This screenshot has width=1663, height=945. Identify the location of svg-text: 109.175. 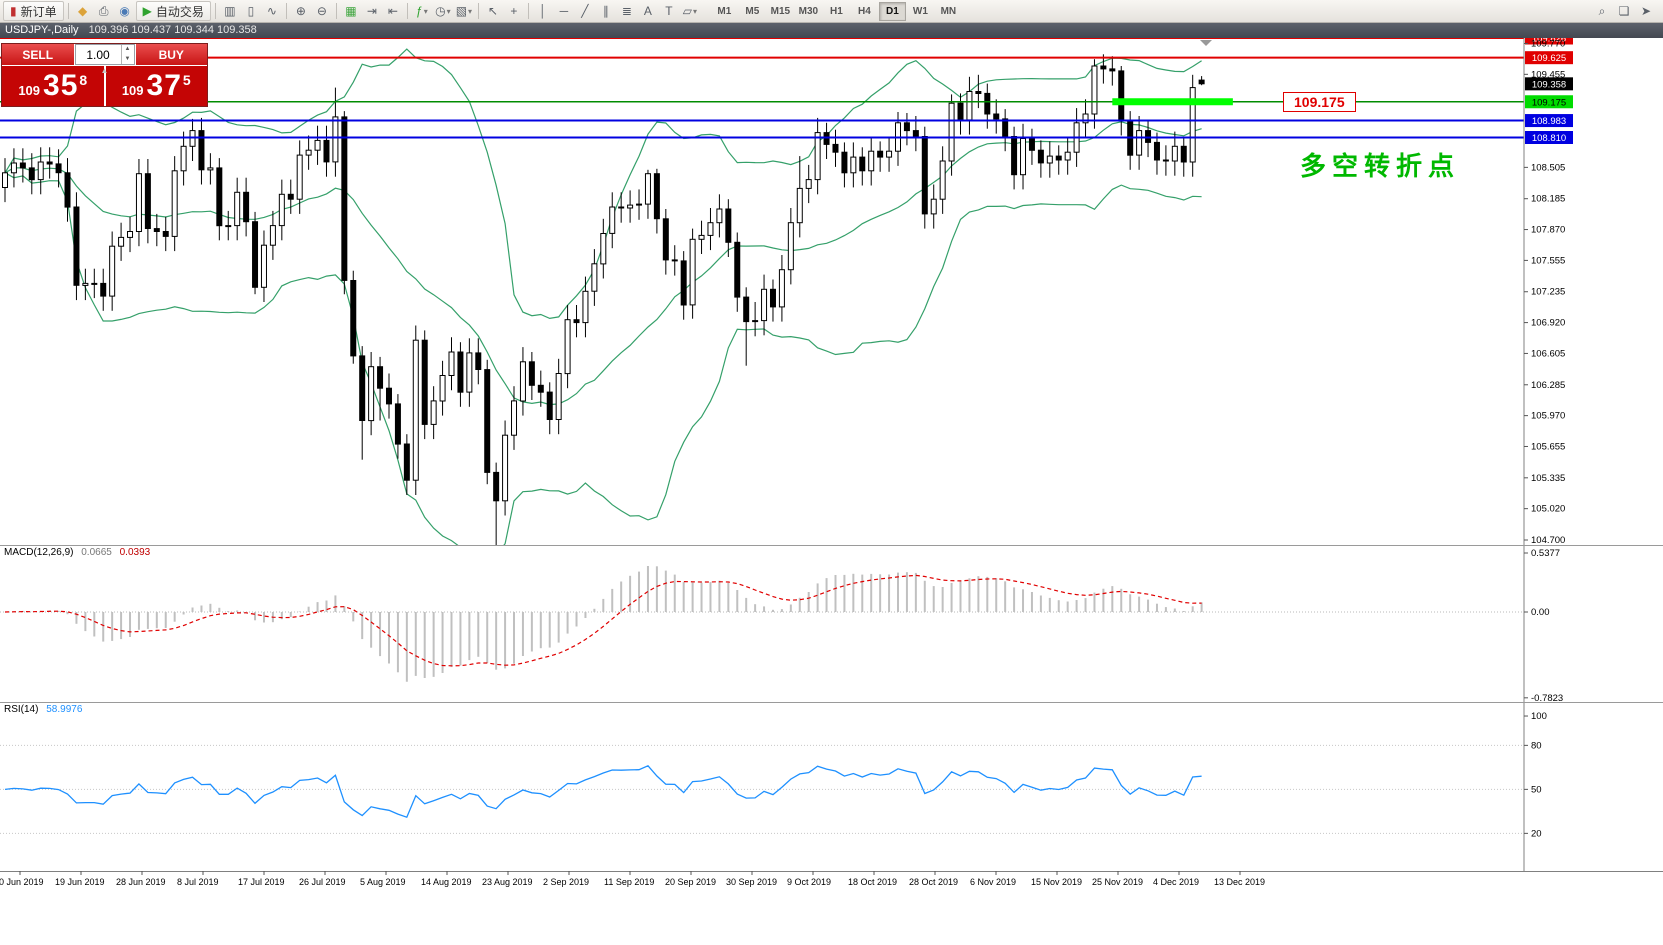
(1549, 102).